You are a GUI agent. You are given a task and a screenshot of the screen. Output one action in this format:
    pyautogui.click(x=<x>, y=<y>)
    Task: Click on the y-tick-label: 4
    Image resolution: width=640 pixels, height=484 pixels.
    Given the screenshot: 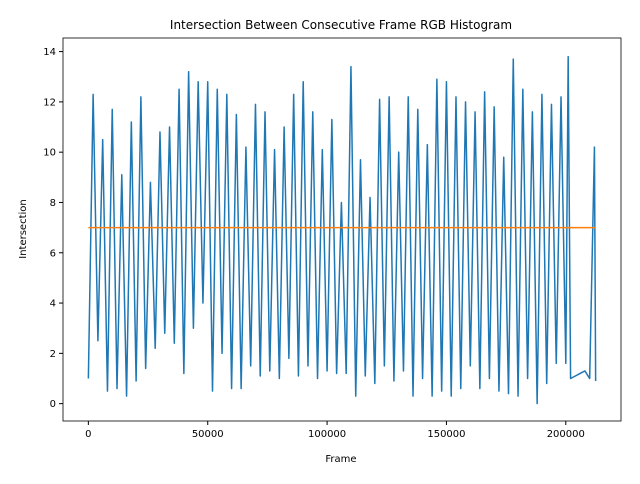 What is the action you would take?
    pyautogui.click(x=53, y=304)
    